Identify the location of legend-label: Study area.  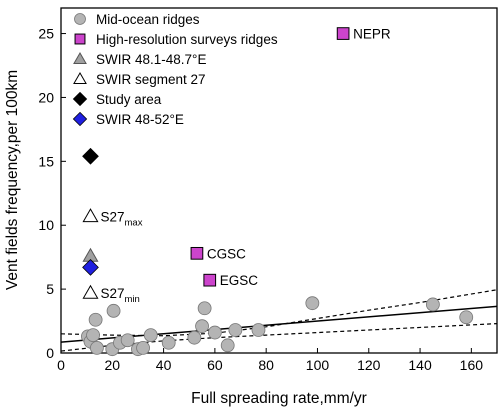
(129, 99).